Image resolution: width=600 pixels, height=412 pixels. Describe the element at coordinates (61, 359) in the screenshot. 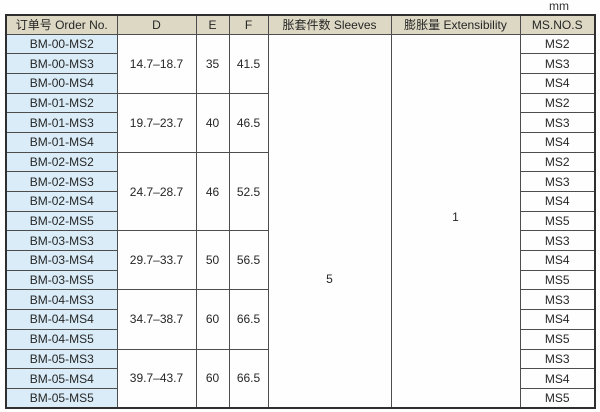

I see `order-no-cell: BM-05-MS3` at that location.